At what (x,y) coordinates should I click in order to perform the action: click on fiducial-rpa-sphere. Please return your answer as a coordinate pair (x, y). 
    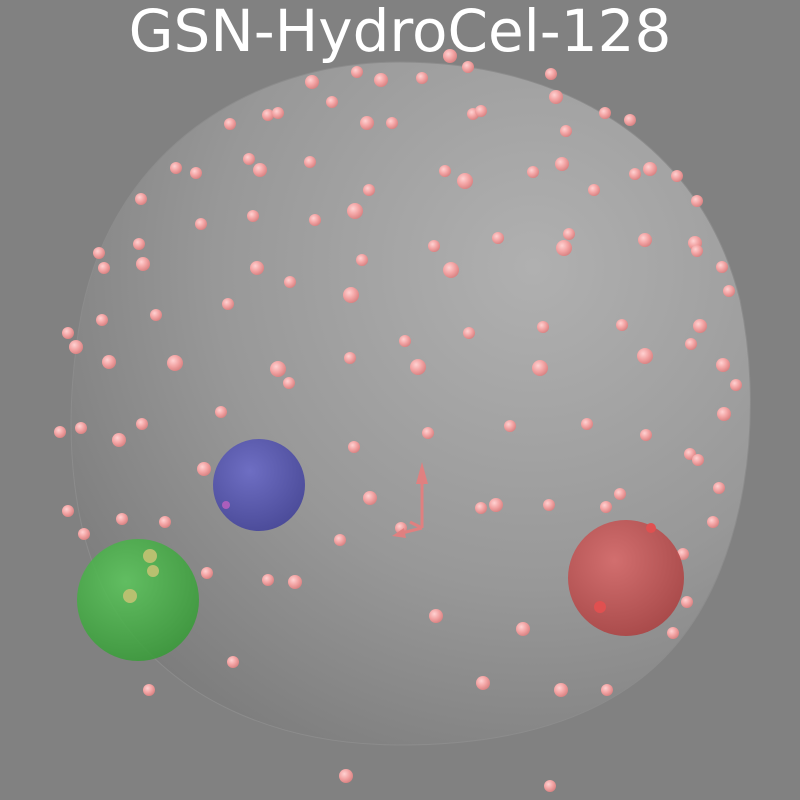
    Looking at the image, I should click on (626, 578).